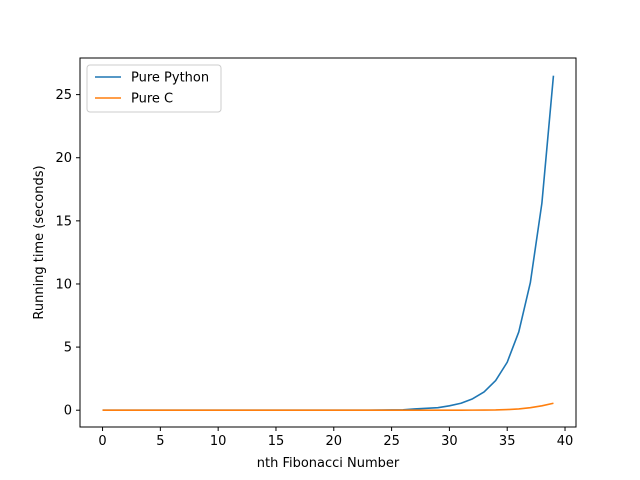 Image resolution: width=640 pixels, height=480 pixels. Describe the element at coordinates (152, 99) in the screenshot. I see `legend-label: Pure C` at that location.